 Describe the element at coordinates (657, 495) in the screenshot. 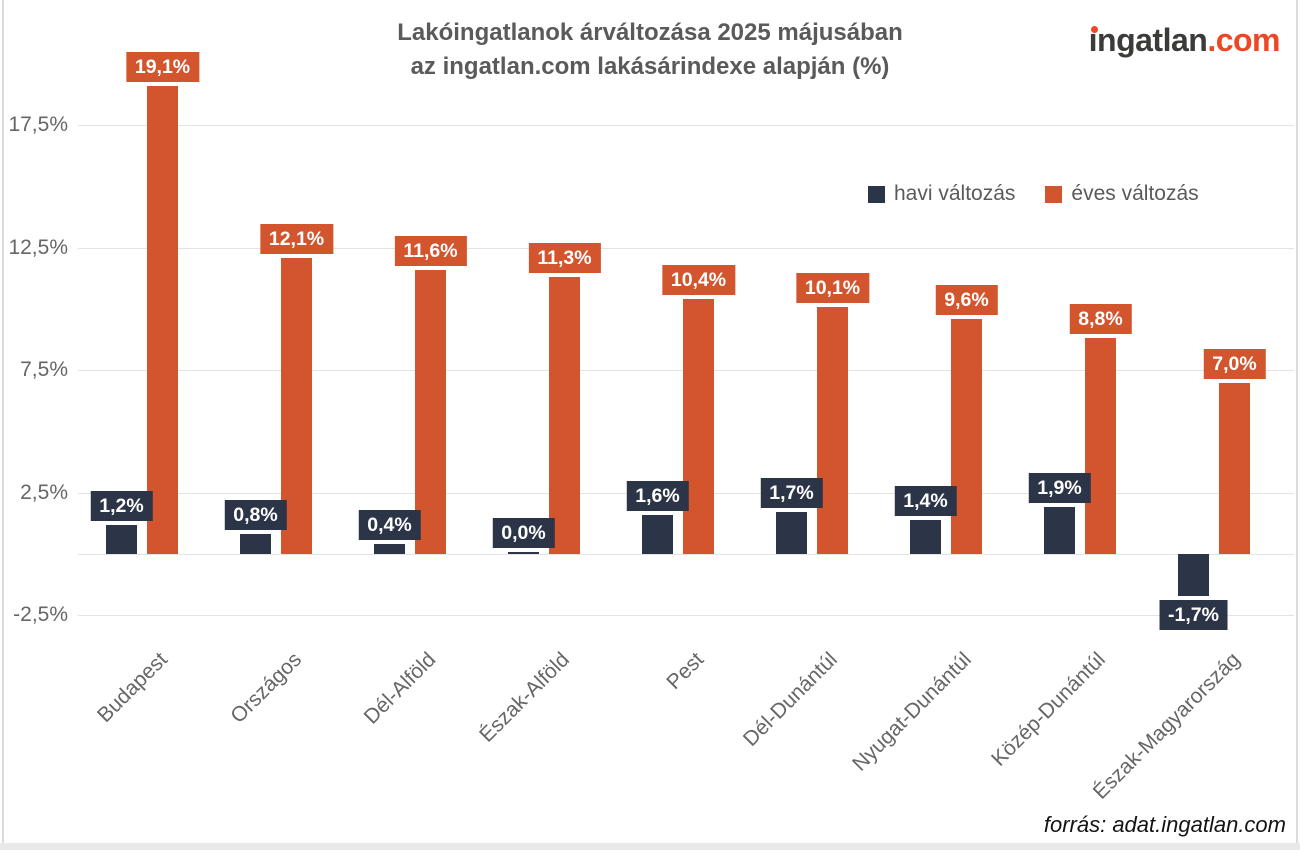

I see `monthly-value-label-pest: 1,6%` at that location.